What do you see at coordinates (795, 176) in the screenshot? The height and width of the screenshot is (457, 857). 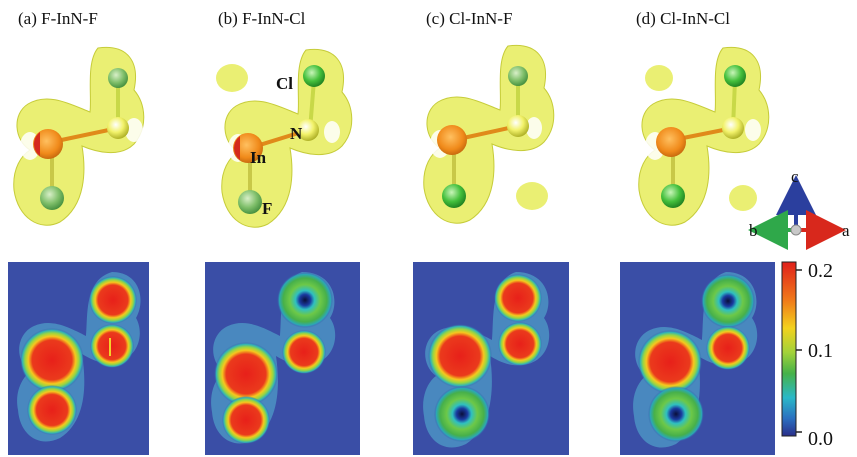 I see `axis-c-label: c` at bounding box center [795, 176].